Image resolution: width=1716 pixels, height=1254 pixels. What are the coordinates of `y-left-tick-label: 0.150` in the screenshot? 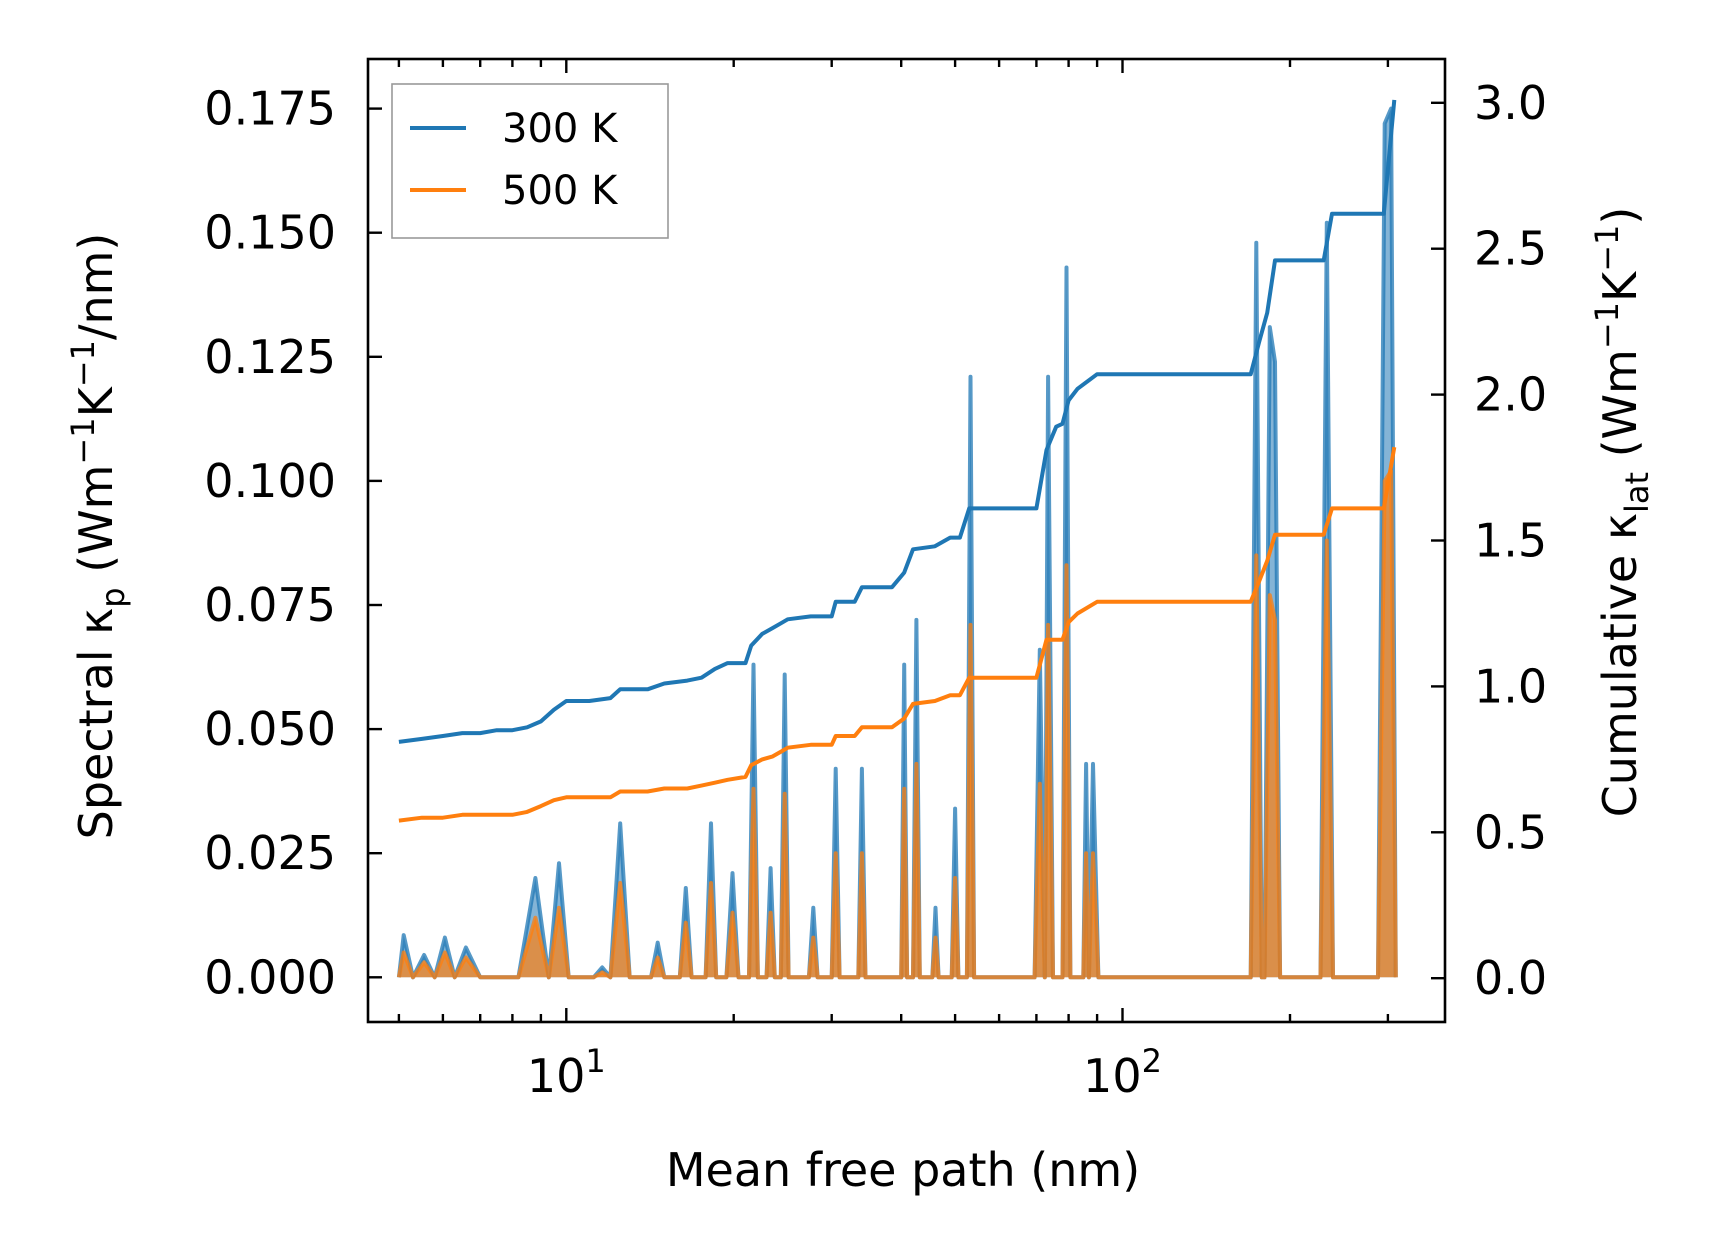 It's located at (270, 233).